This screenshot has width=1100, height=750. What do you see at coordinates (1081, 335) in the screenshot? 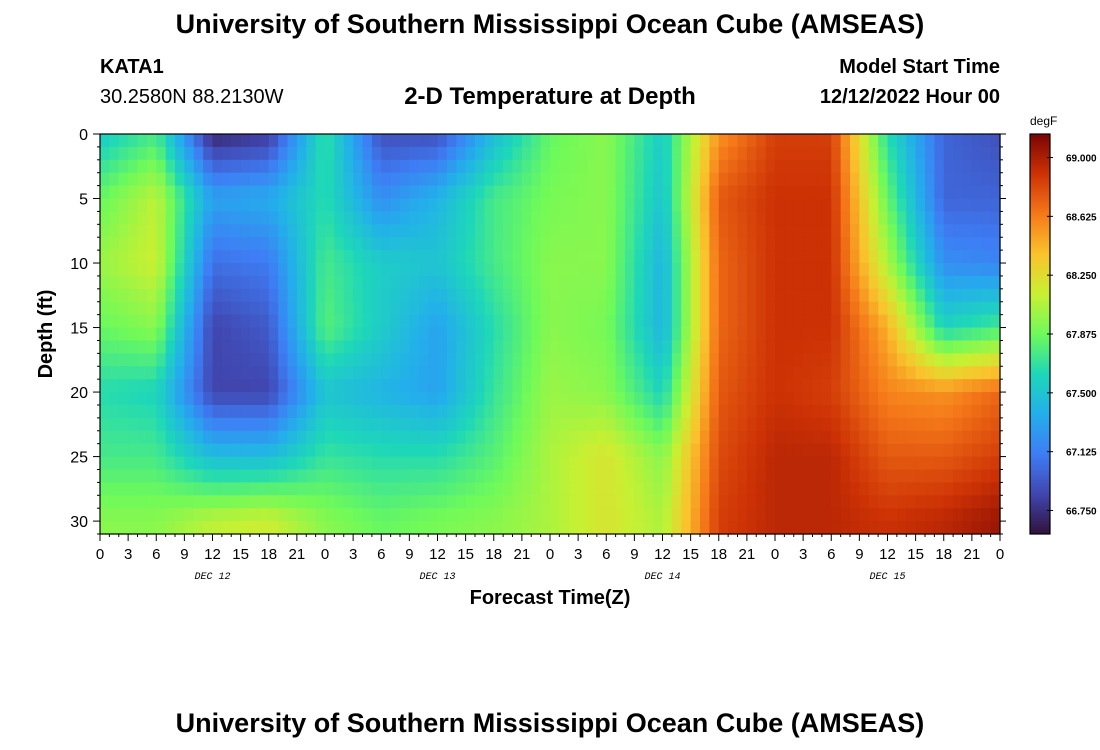
I see `colorbar-tick-label: 67.875` at bounding box center [1081, 335].